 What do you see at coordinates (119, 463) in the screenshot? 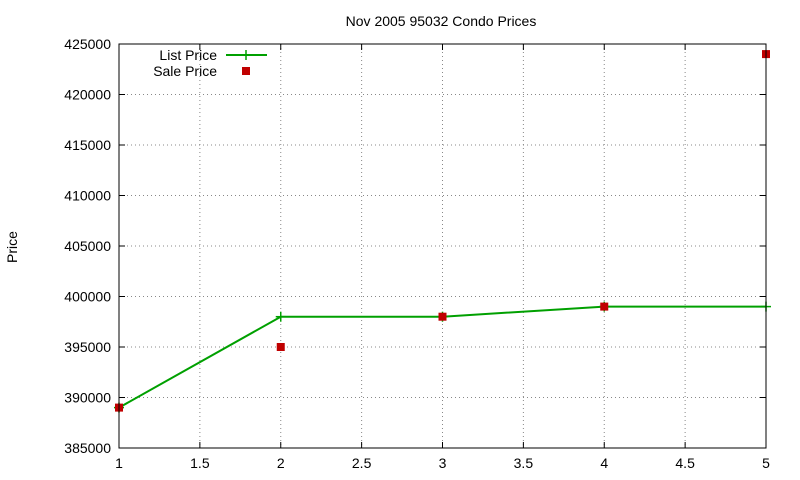
I see `x-tick-label: 1` at bounding box center [119, 463].